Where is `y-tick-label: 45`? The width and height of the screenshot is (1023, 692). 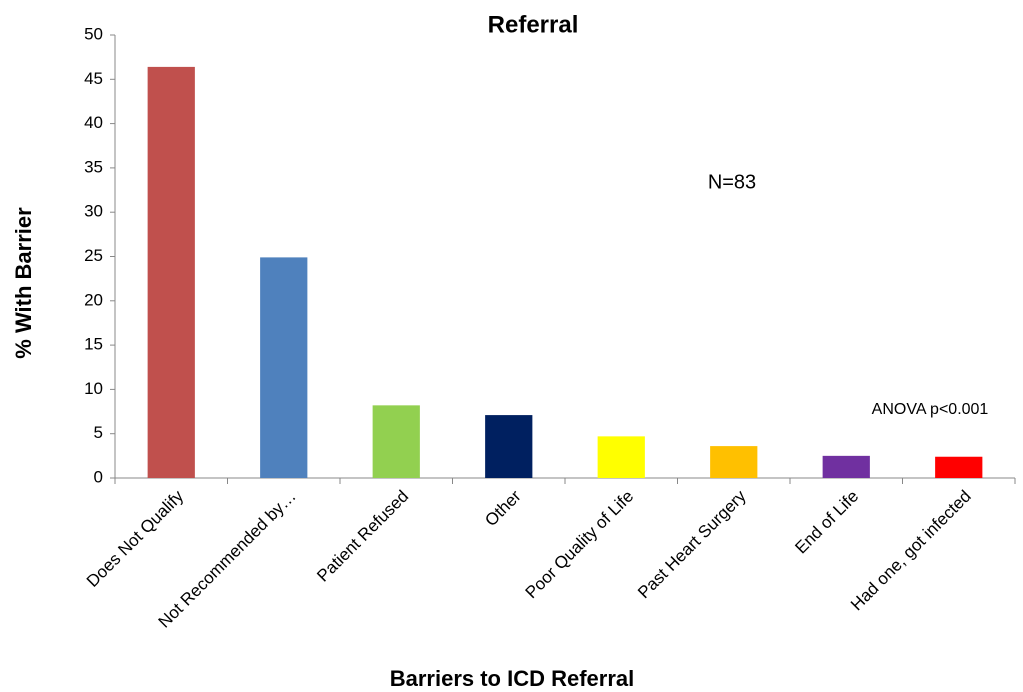
y-tick-label: 45 is located at coordinates (93, 78).